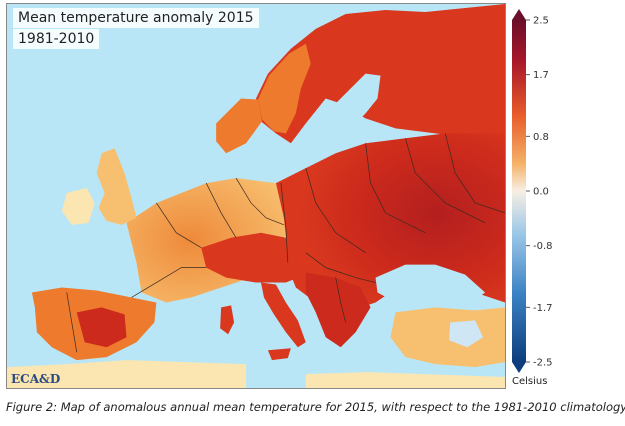 The width and height of the screenshot is (625, 426). What do you see at coordinates (78, 206) in the screenshot?
I see `ireland` at bounding box center [78, 206].